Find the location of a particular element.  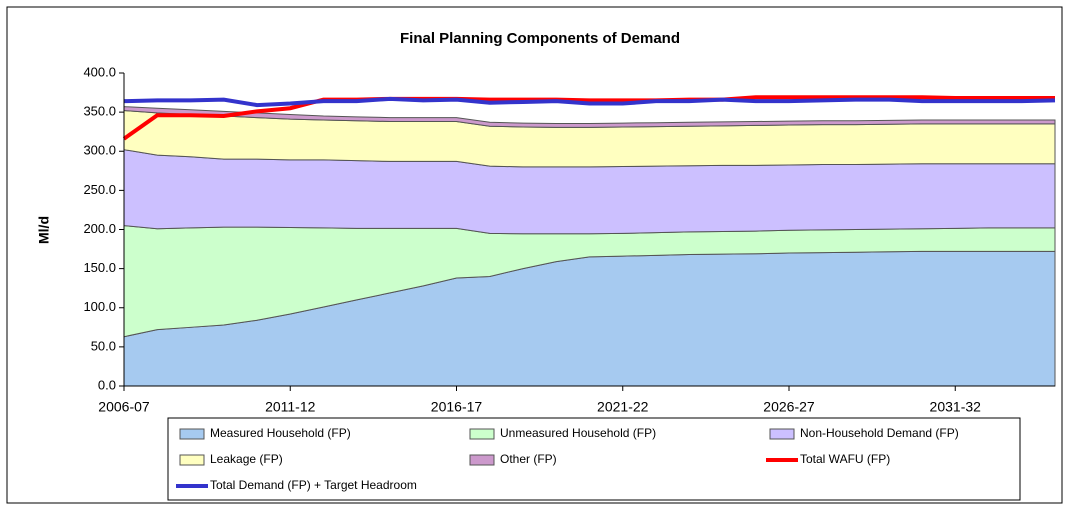

x-tick-label: 2011-12 is located at coordinates (290, 407).